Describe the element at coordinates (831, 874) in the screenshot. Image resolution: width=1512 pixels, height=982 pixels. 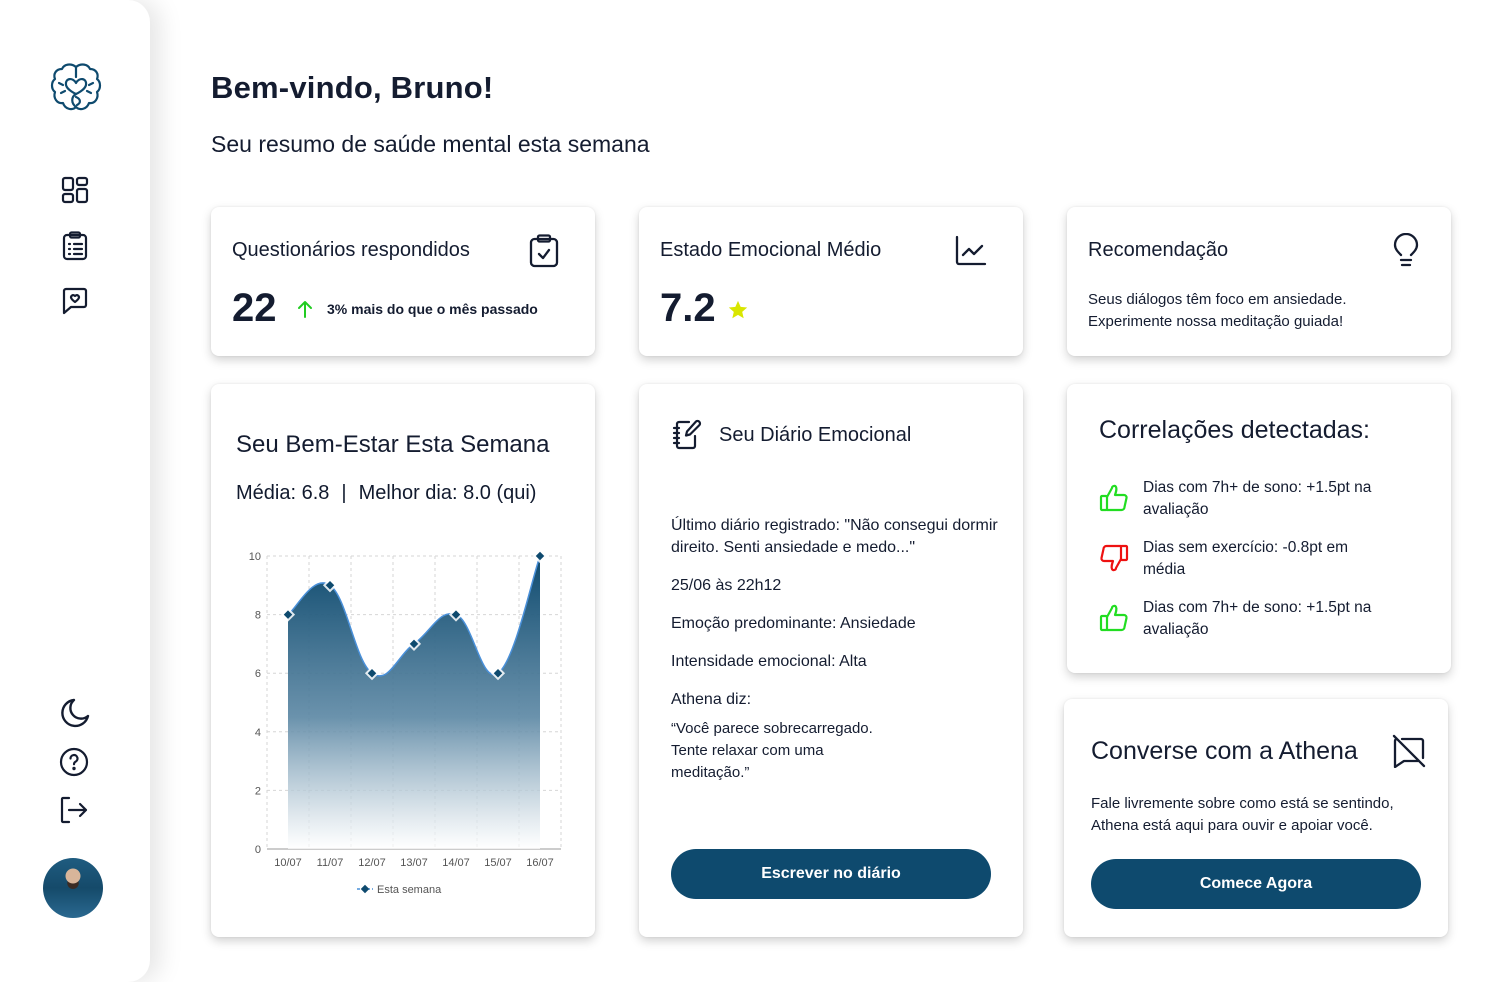
I see `write-diary-button: Escrever no diário` at that location.